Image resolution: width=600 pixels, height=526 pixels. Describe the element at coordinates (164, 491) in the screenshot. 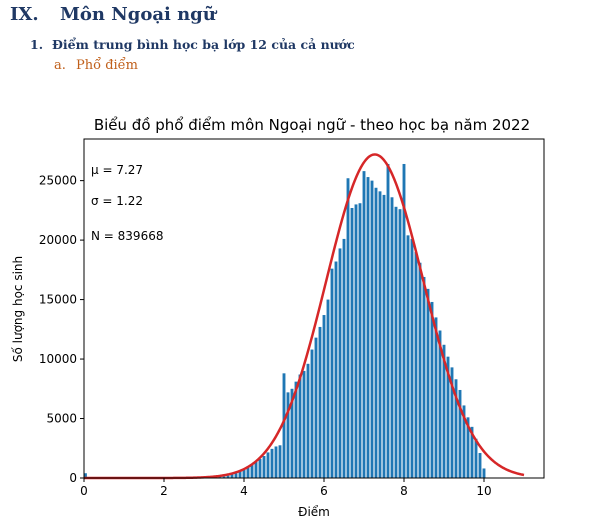

I see `x-tick-label: 2` at that location.